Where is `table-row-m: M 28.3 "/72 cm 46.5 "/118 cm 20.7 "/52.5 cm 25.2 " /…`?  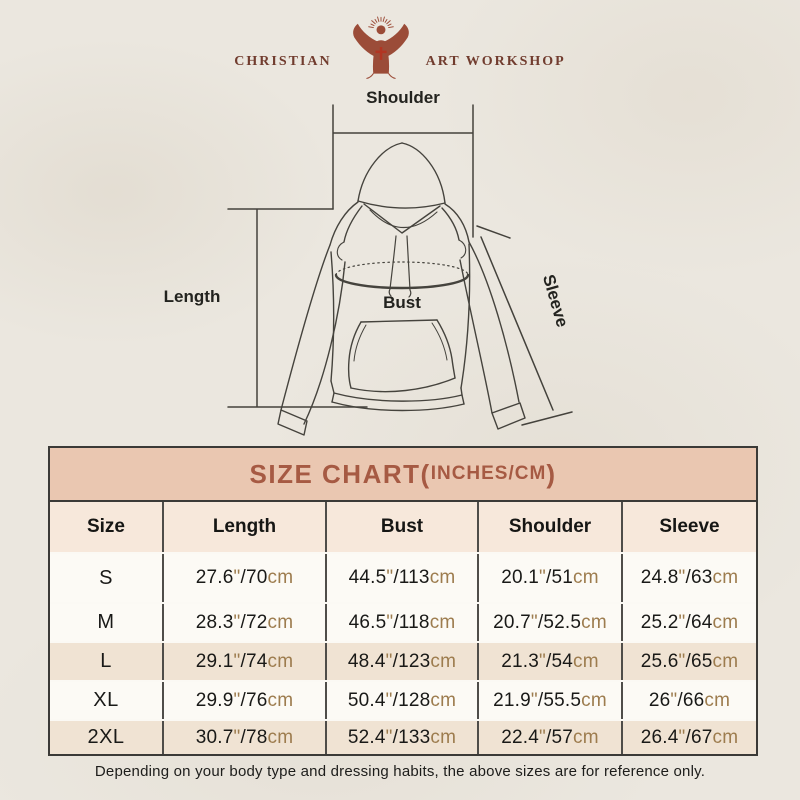 table-row-m: M 28.3 "/72 cm 46.5 "/118 cm 20.7 "/52.5 cm 25.2 " /… is located at coordinates (403, 621).